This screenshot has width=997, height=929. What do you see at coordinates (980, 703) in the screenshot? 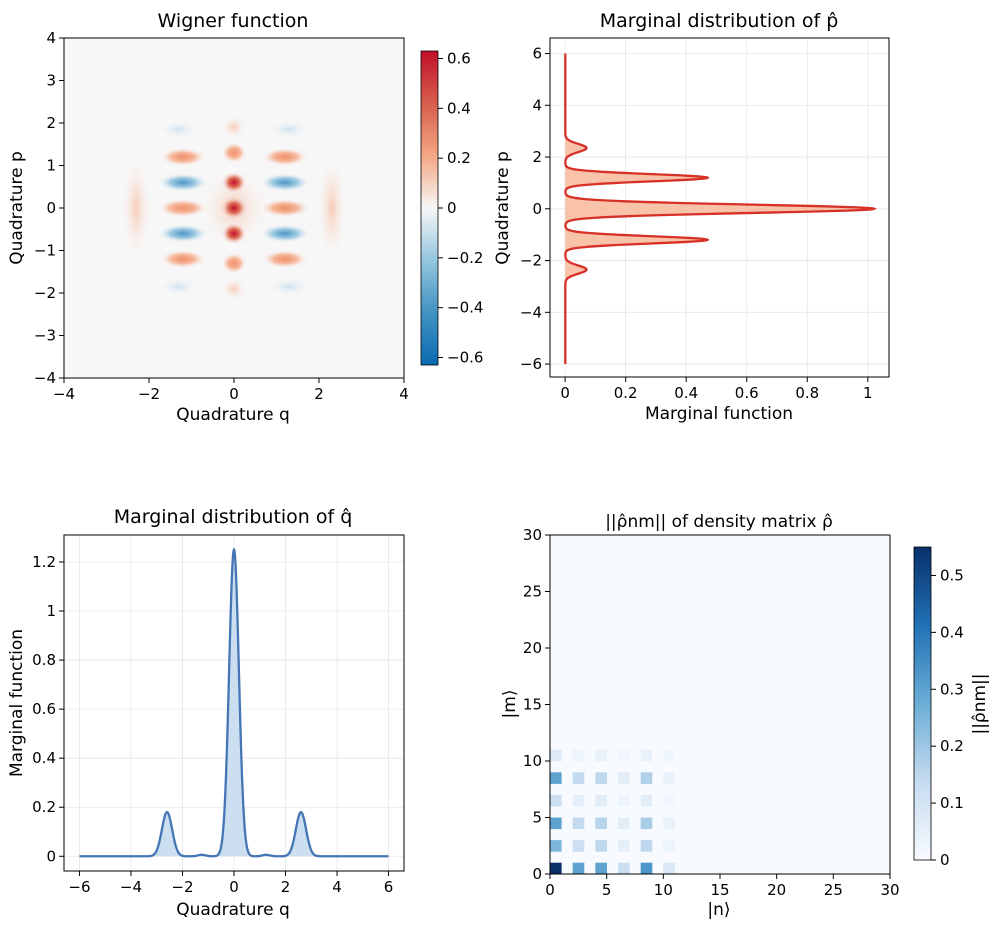
I see `density-colorbar-label: ||ρ̂nm||` at bounding box center [980, 703].